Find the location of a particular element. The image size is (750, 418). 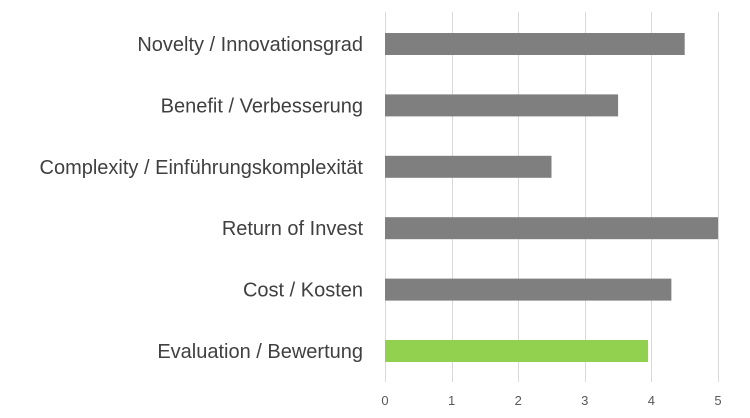

x-axis-tick-labels: 0 1 2 3 4 5 is located at coordinates (551, 400).